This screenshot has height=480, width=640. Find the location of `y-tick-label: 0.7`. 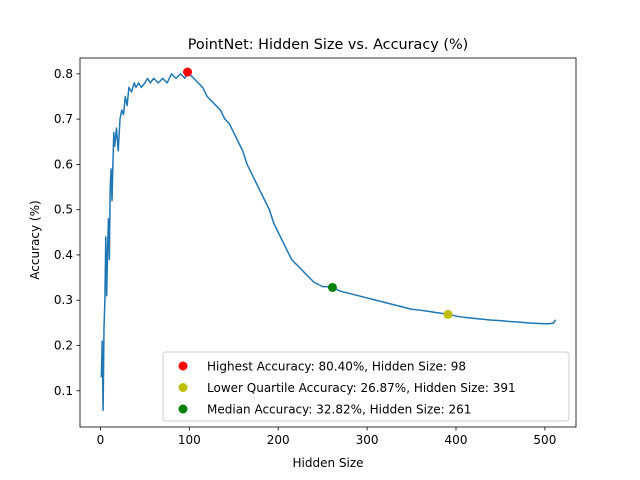

y-tick-label: 0.7 is located at coordinates (63, 119).